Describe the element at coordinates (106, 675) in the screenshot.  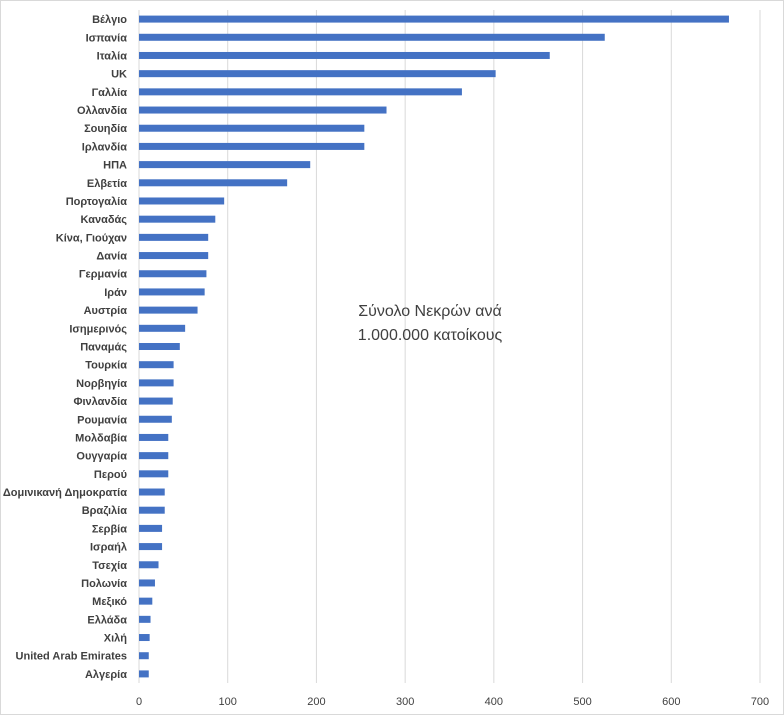
I see `category-label: Αλγερία` at that location.